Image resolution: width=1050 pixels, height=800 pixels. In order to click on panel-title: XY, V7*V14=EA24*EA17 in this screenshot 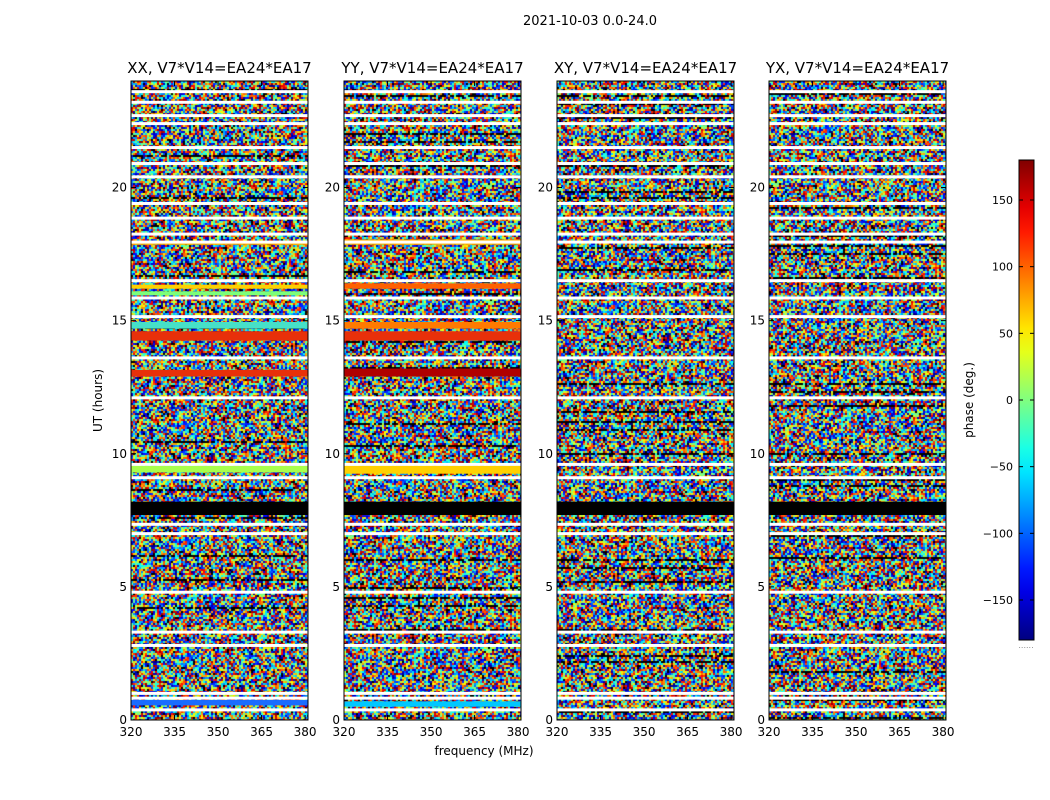, I will do `click(645, 68)`.